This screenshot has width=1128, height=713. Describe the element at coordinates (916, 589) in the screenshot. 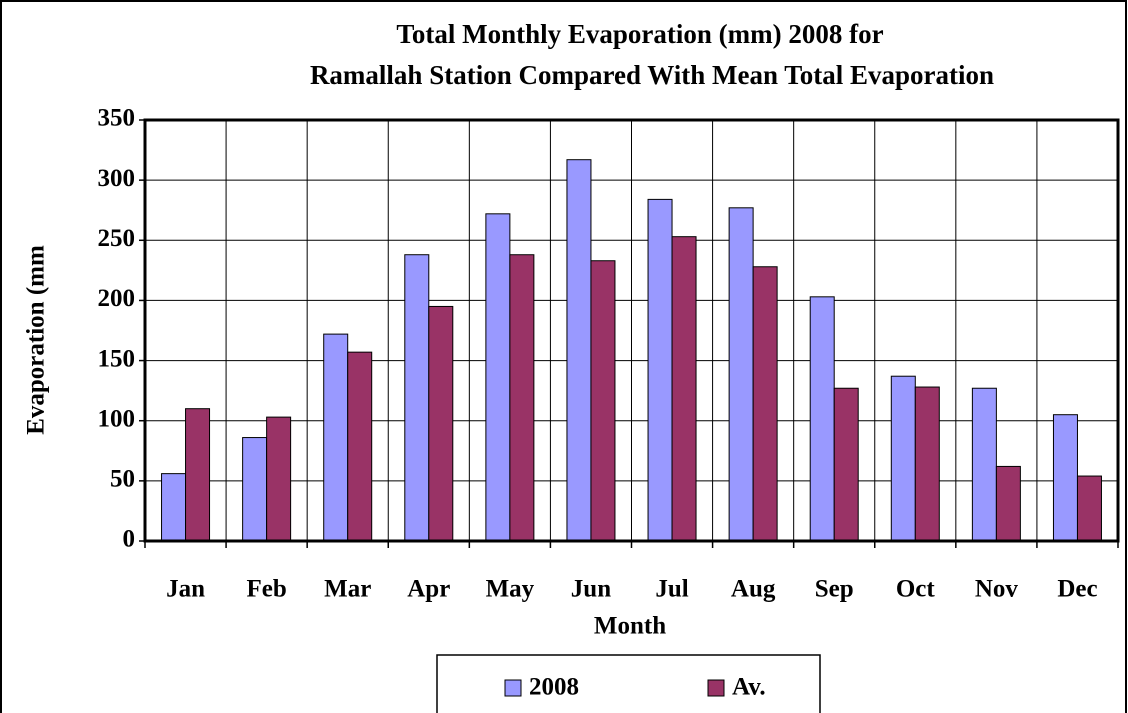

I see `x-tick-label: Oct` at that location.